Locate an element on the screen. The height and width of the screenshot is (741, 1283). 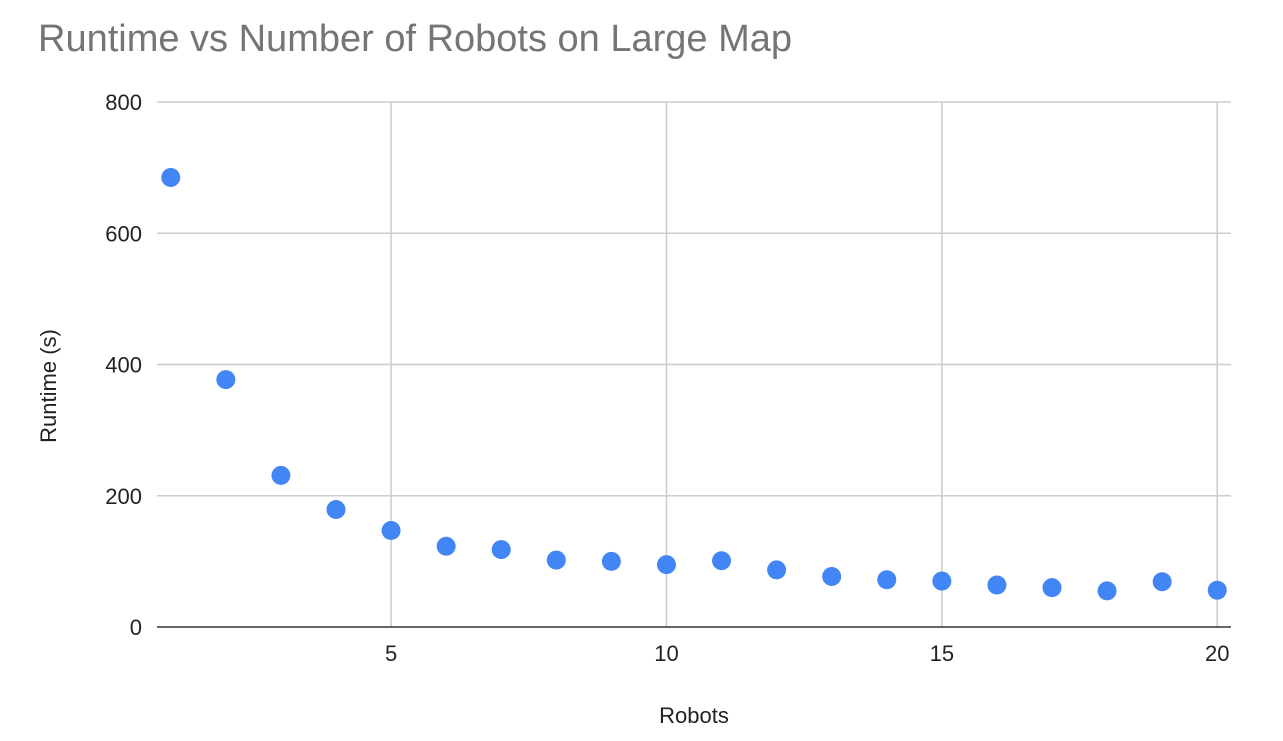
y-tick-label: 200 is located at coordinates (123, 496).